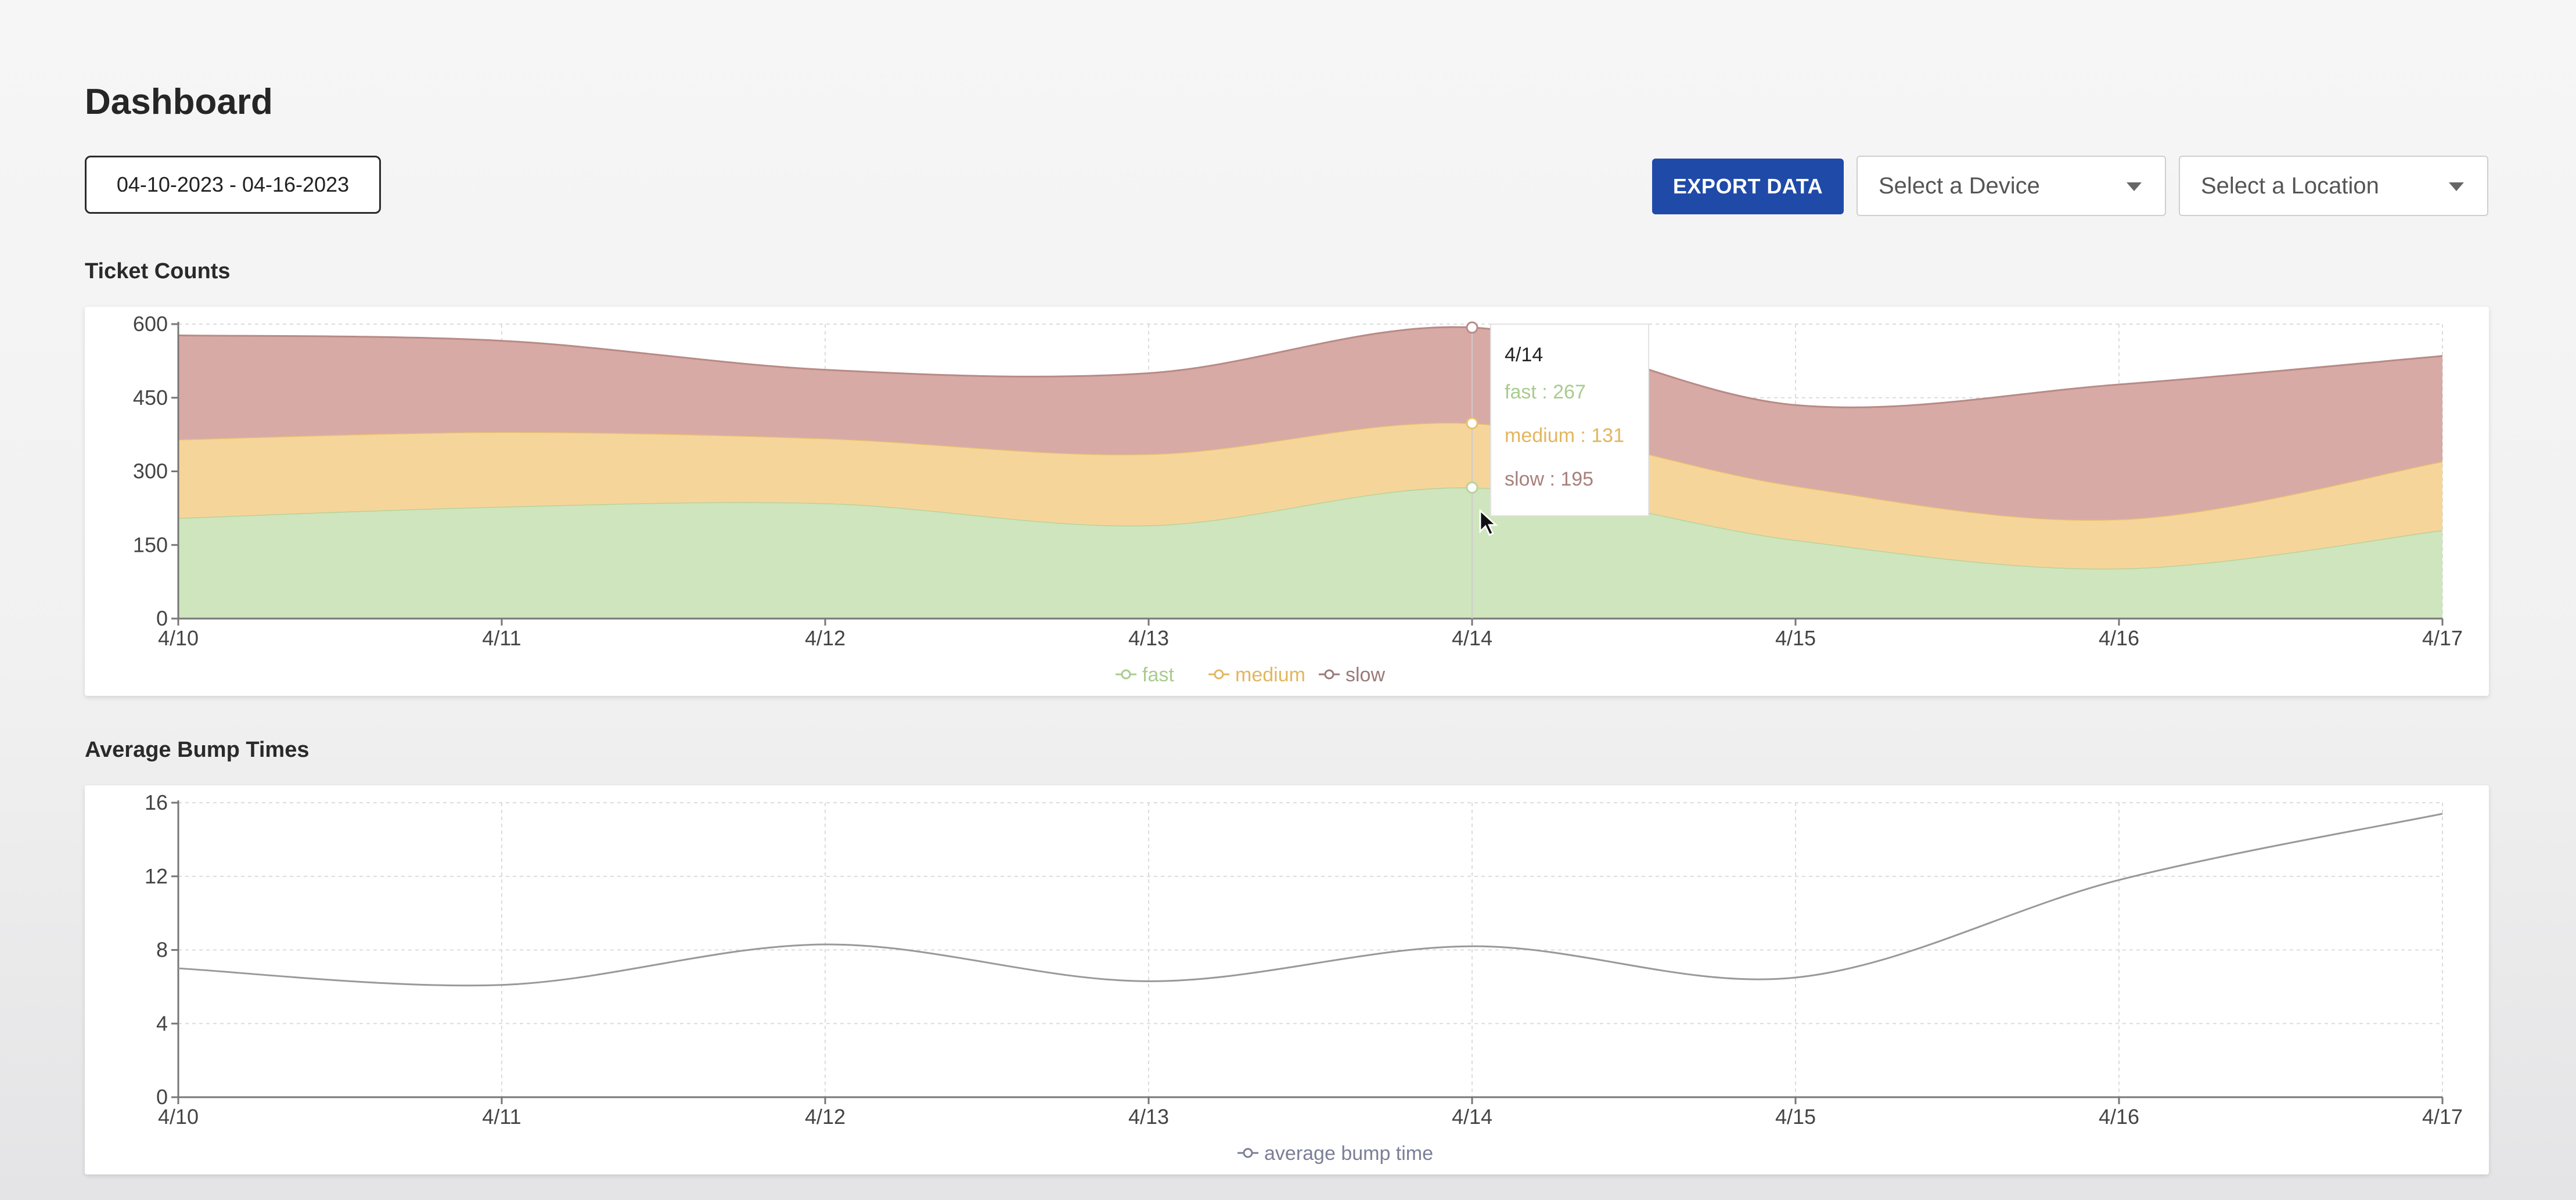 The image size is (2576, 1200). I want to click on y-tick-label: 12, so click(156, 876).